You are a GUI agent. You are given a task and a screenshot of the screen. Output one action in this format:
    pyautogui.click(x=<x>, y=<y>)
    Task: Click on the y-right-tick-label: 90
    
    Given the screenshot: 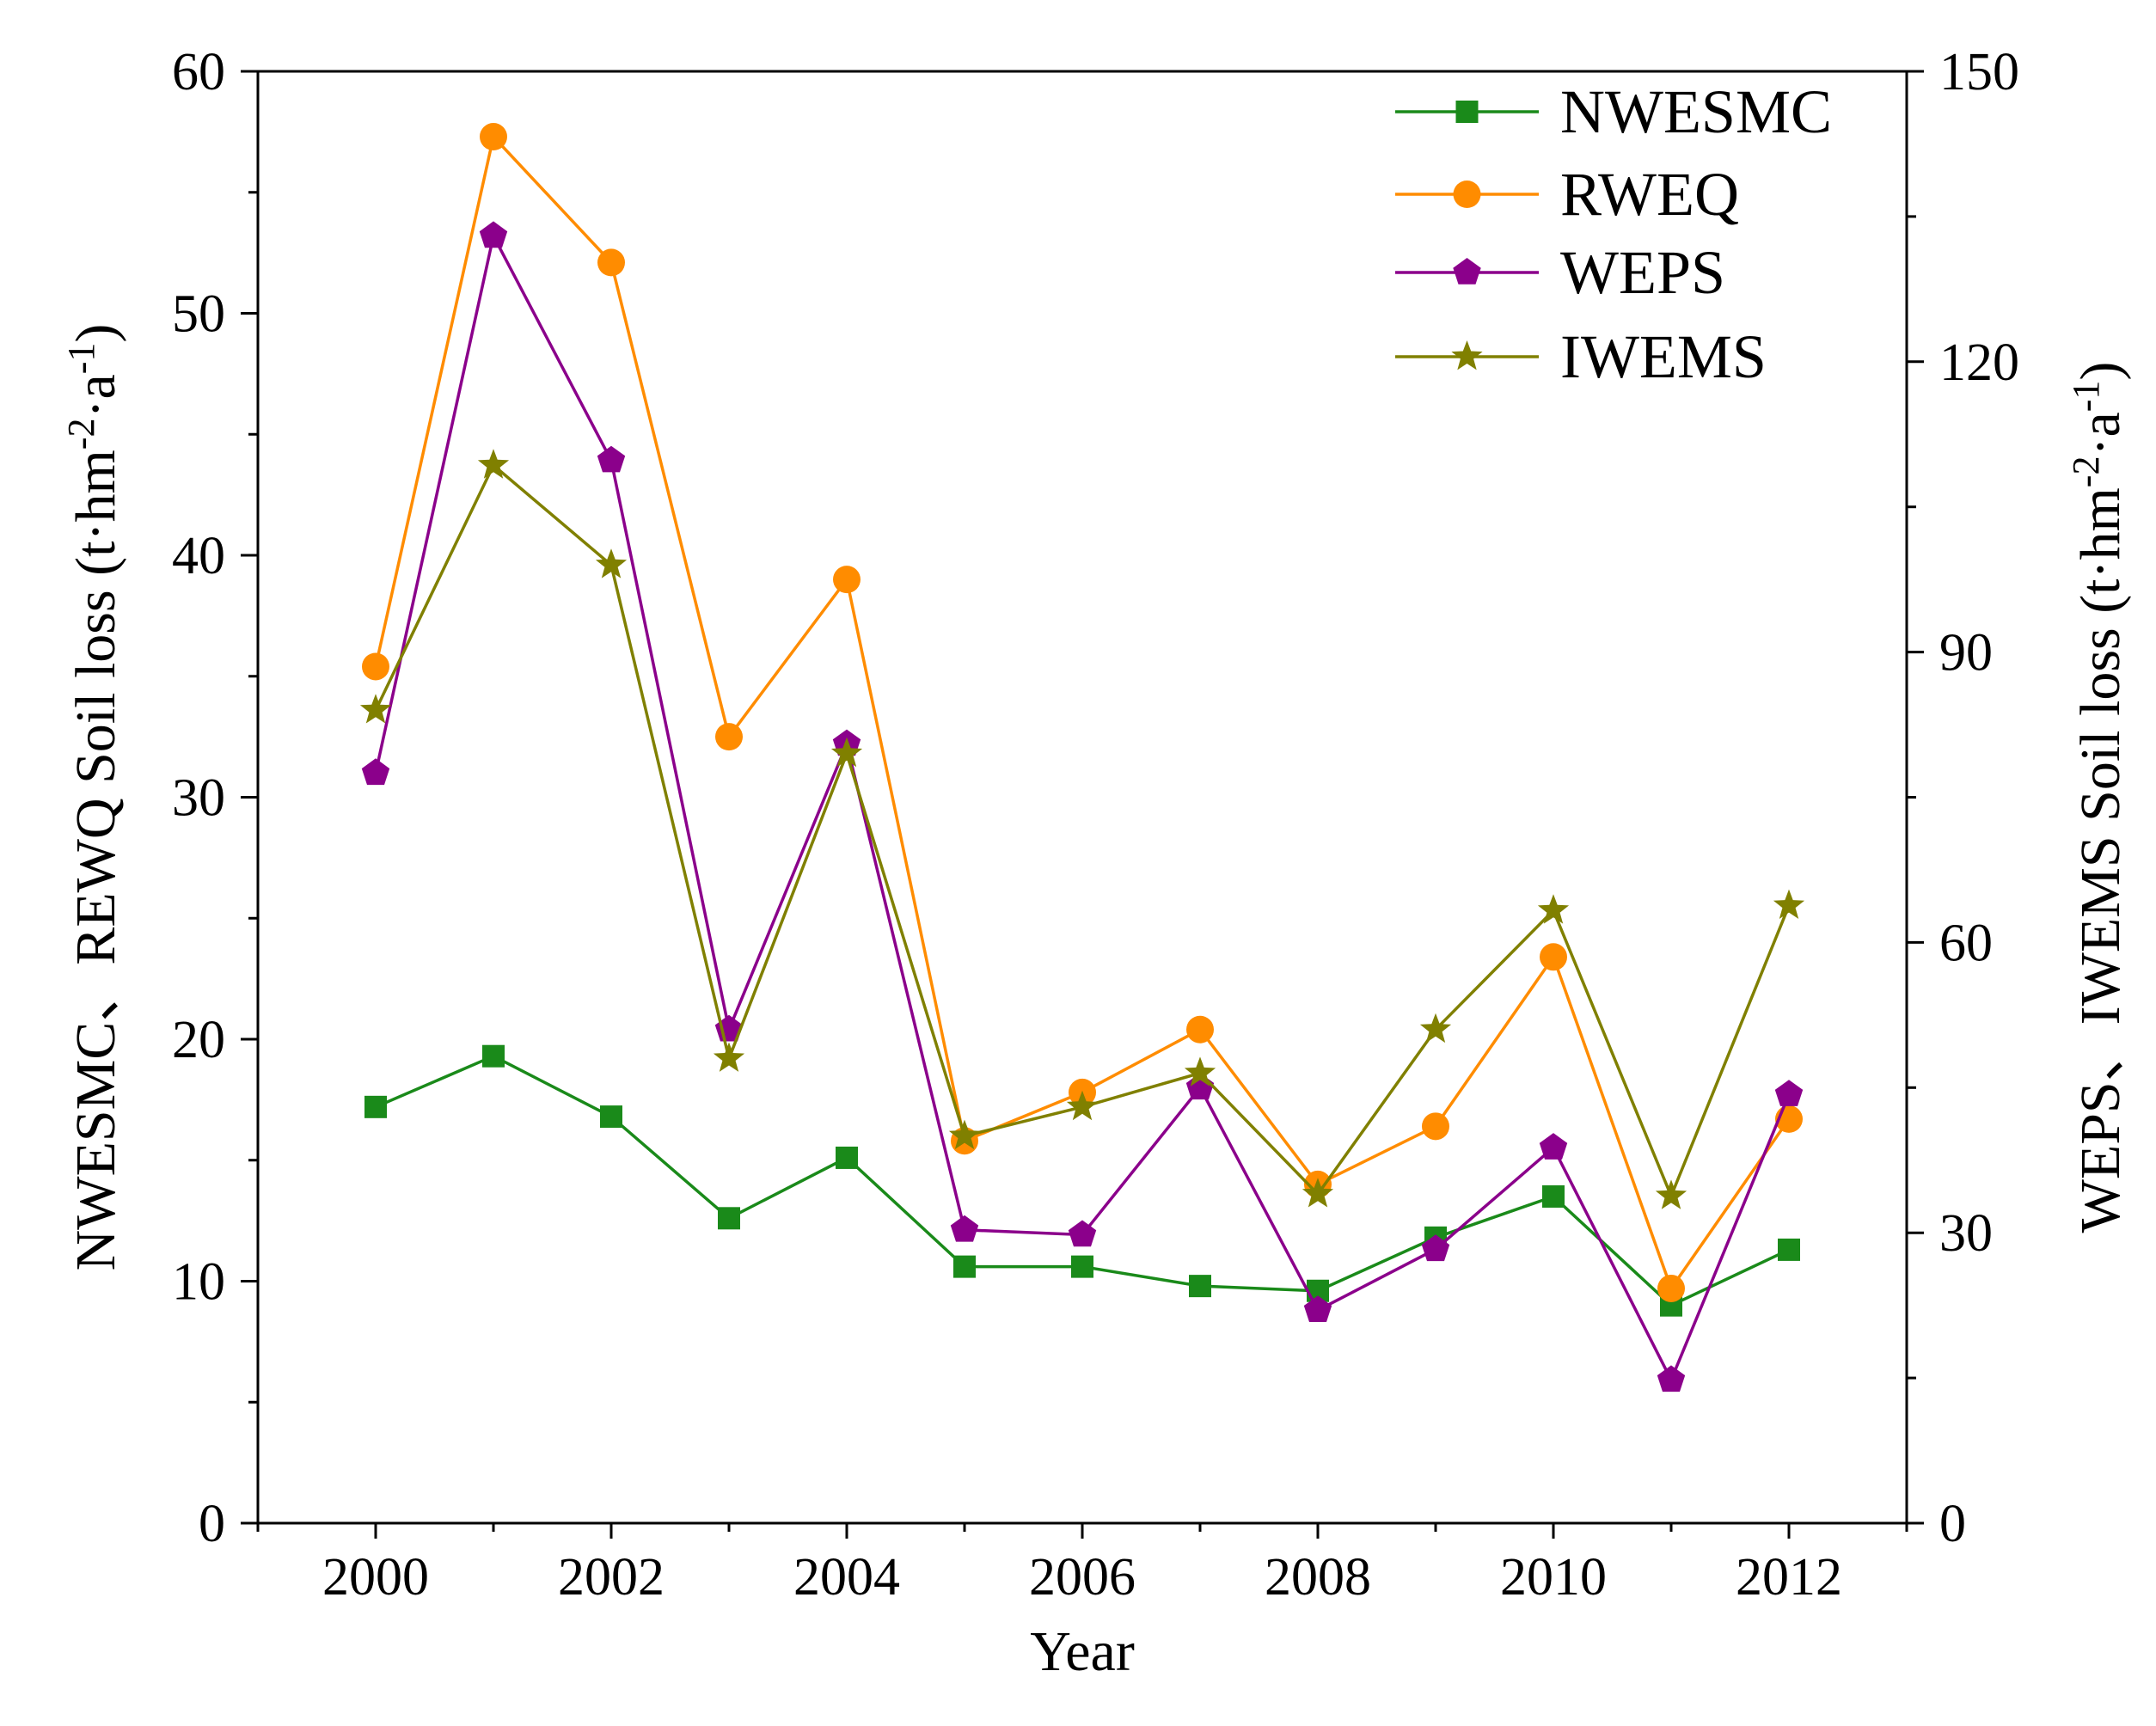 What is the action you would take?
    pyautogui.click(x=1966, y=653)
    